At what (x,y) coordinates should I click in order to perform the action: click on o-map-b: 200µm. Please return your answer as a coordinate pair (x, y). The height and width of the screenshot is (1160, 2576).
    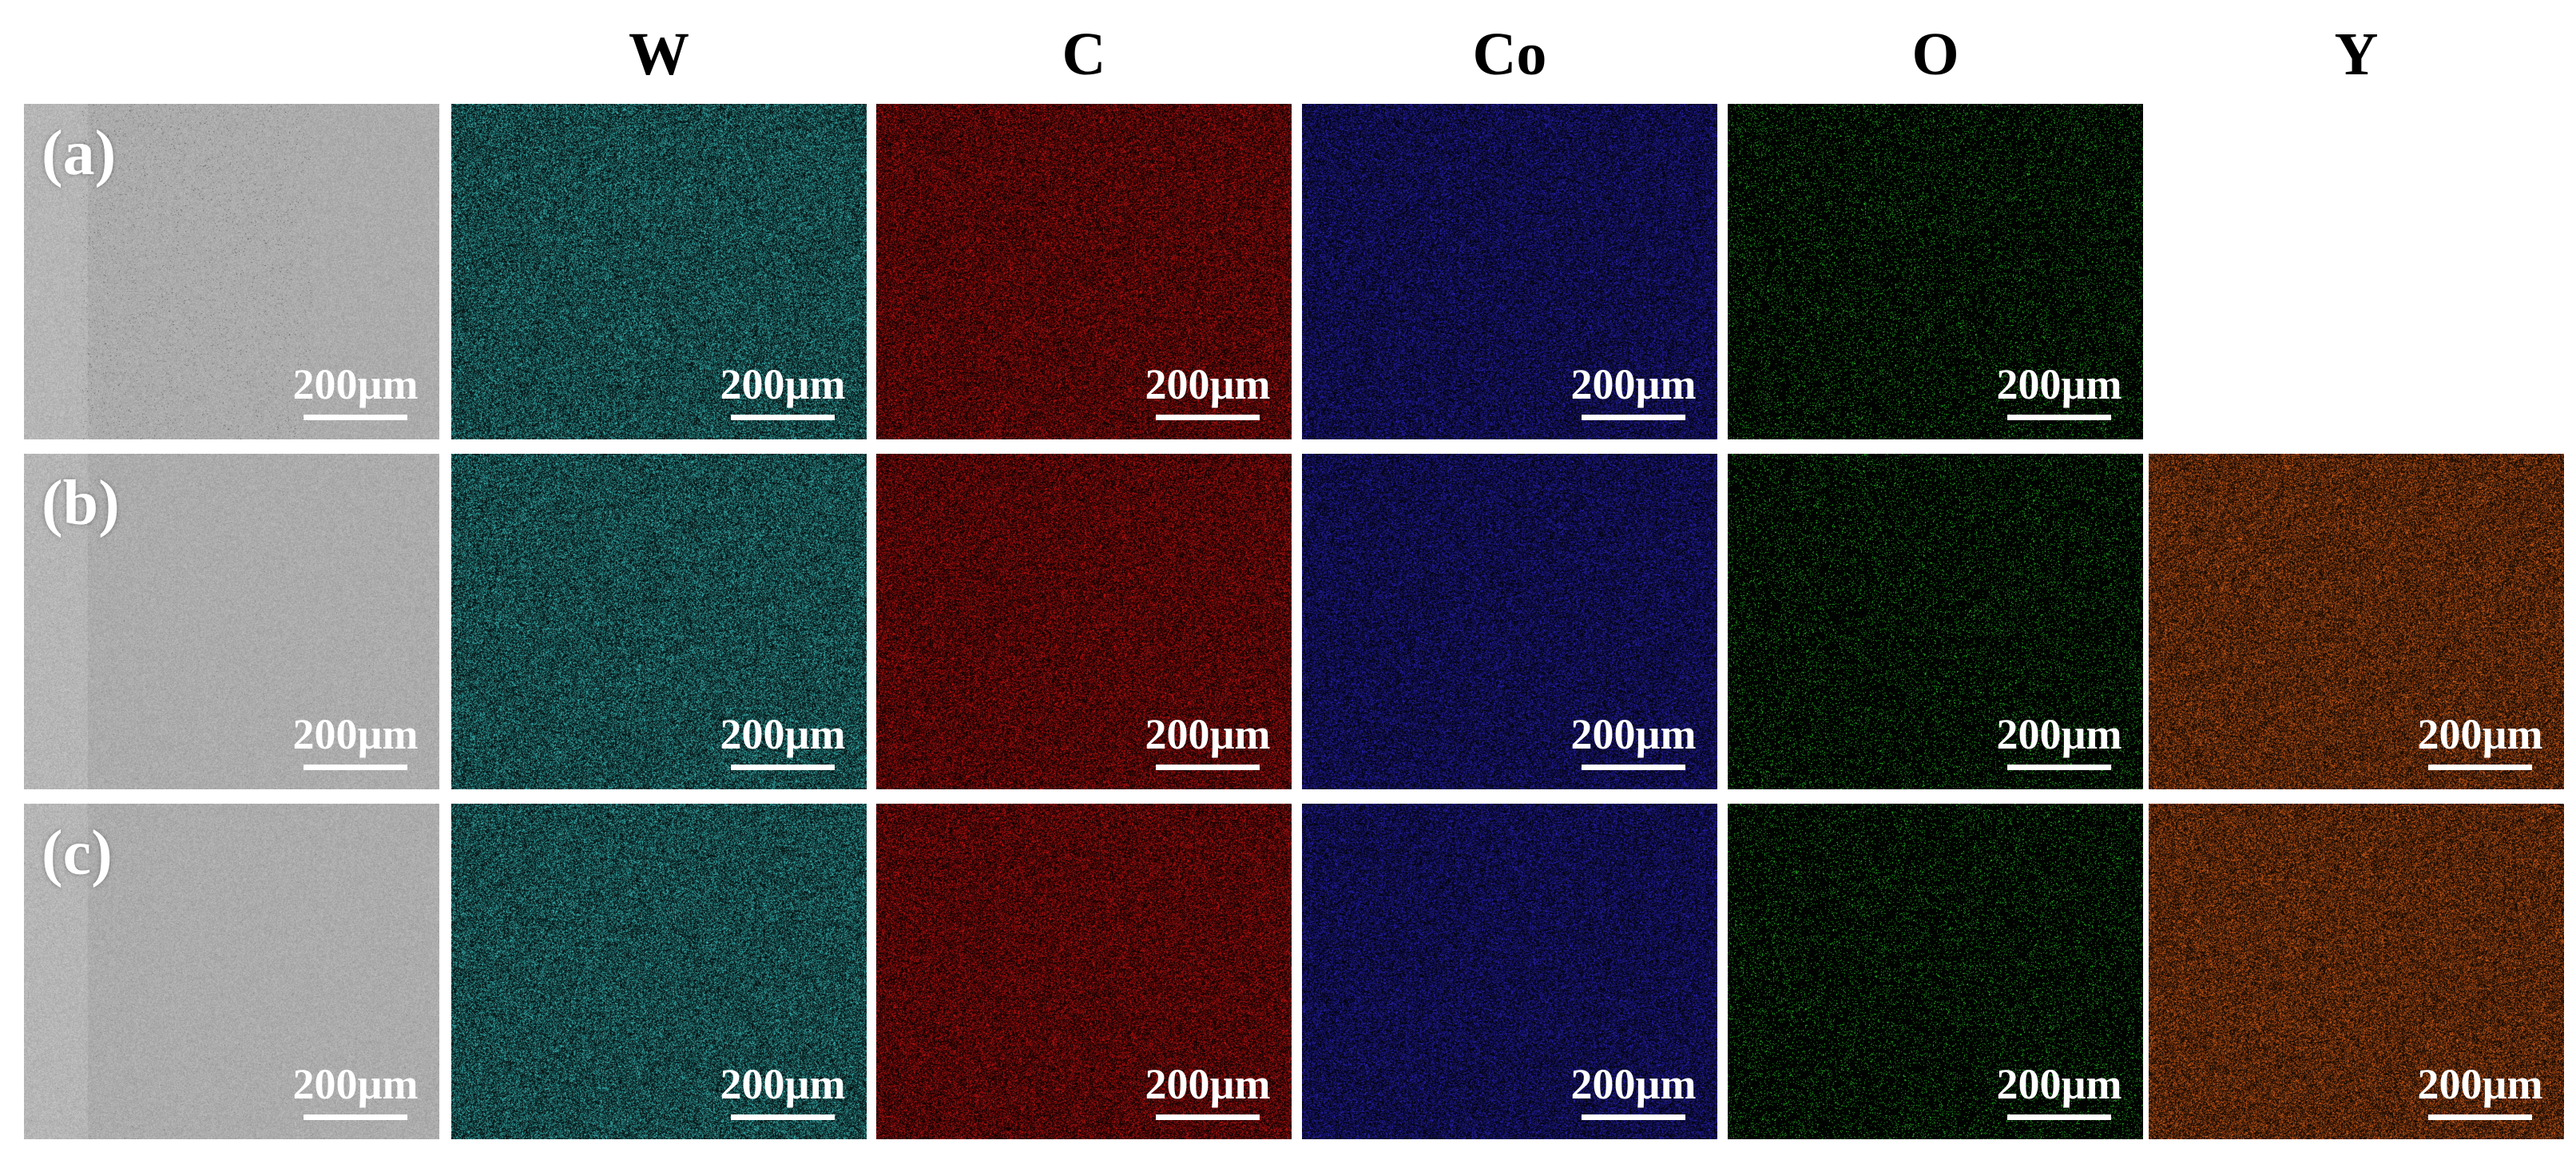
    Looking at the image, I should click on (1935, 621).